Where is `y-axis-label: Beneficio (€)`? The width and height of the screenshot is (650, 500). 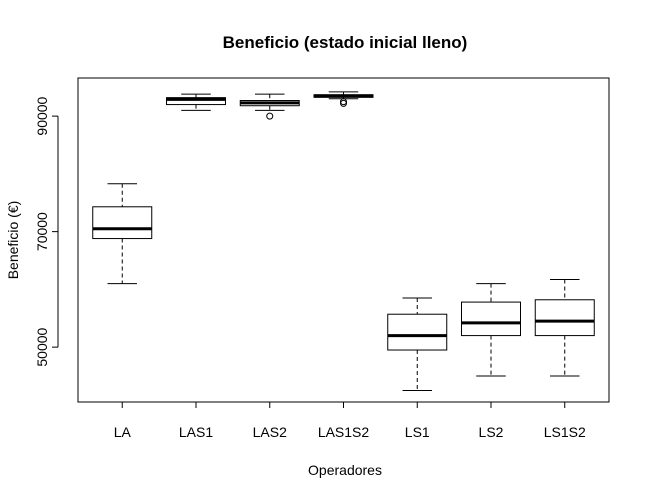 y-axis-label: Beneficio (€) is located at coordinates (13, 240).